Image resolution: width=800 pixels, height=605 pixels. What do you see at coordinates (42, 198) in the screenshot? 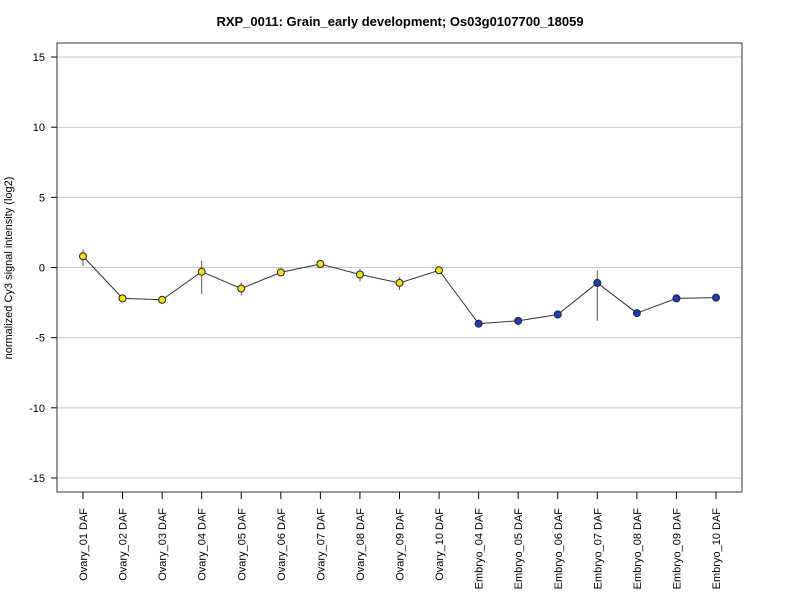
I see `y-tick-label: 5` at bounding box center [42, 198].